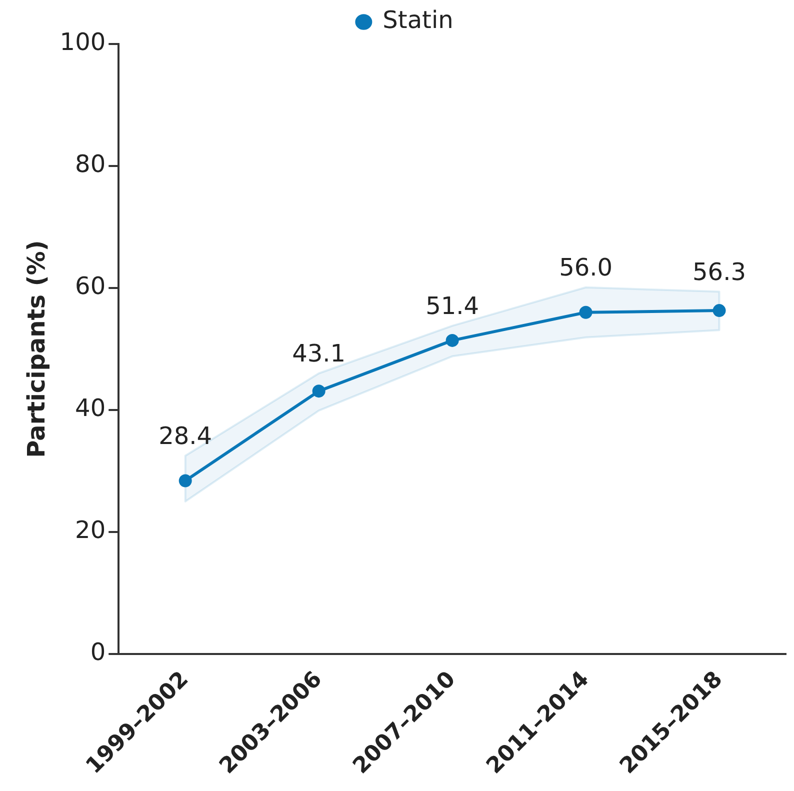 The height and width of the screenshot is (791, 794). Describe the element at coordinates (719, 272) in the screenshot. I see `data-label: 56.3` at that location.